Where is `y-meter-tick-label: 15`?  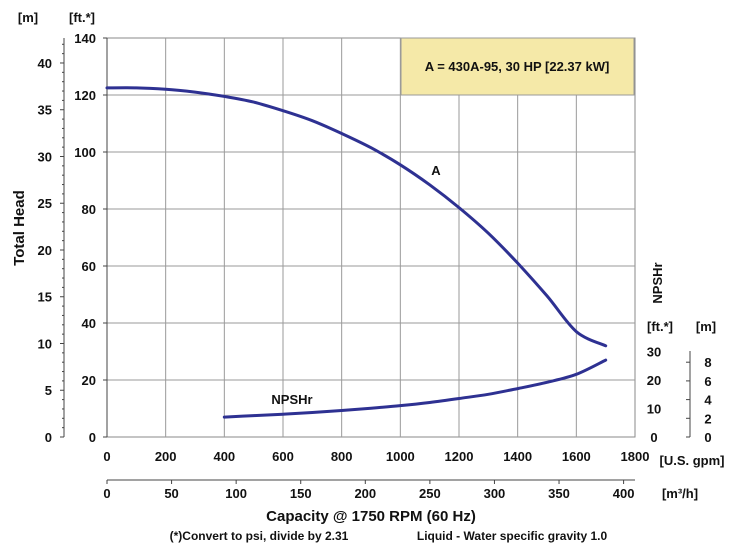 y-meter-tick-label: 15 is located at coordinates (45, 297).